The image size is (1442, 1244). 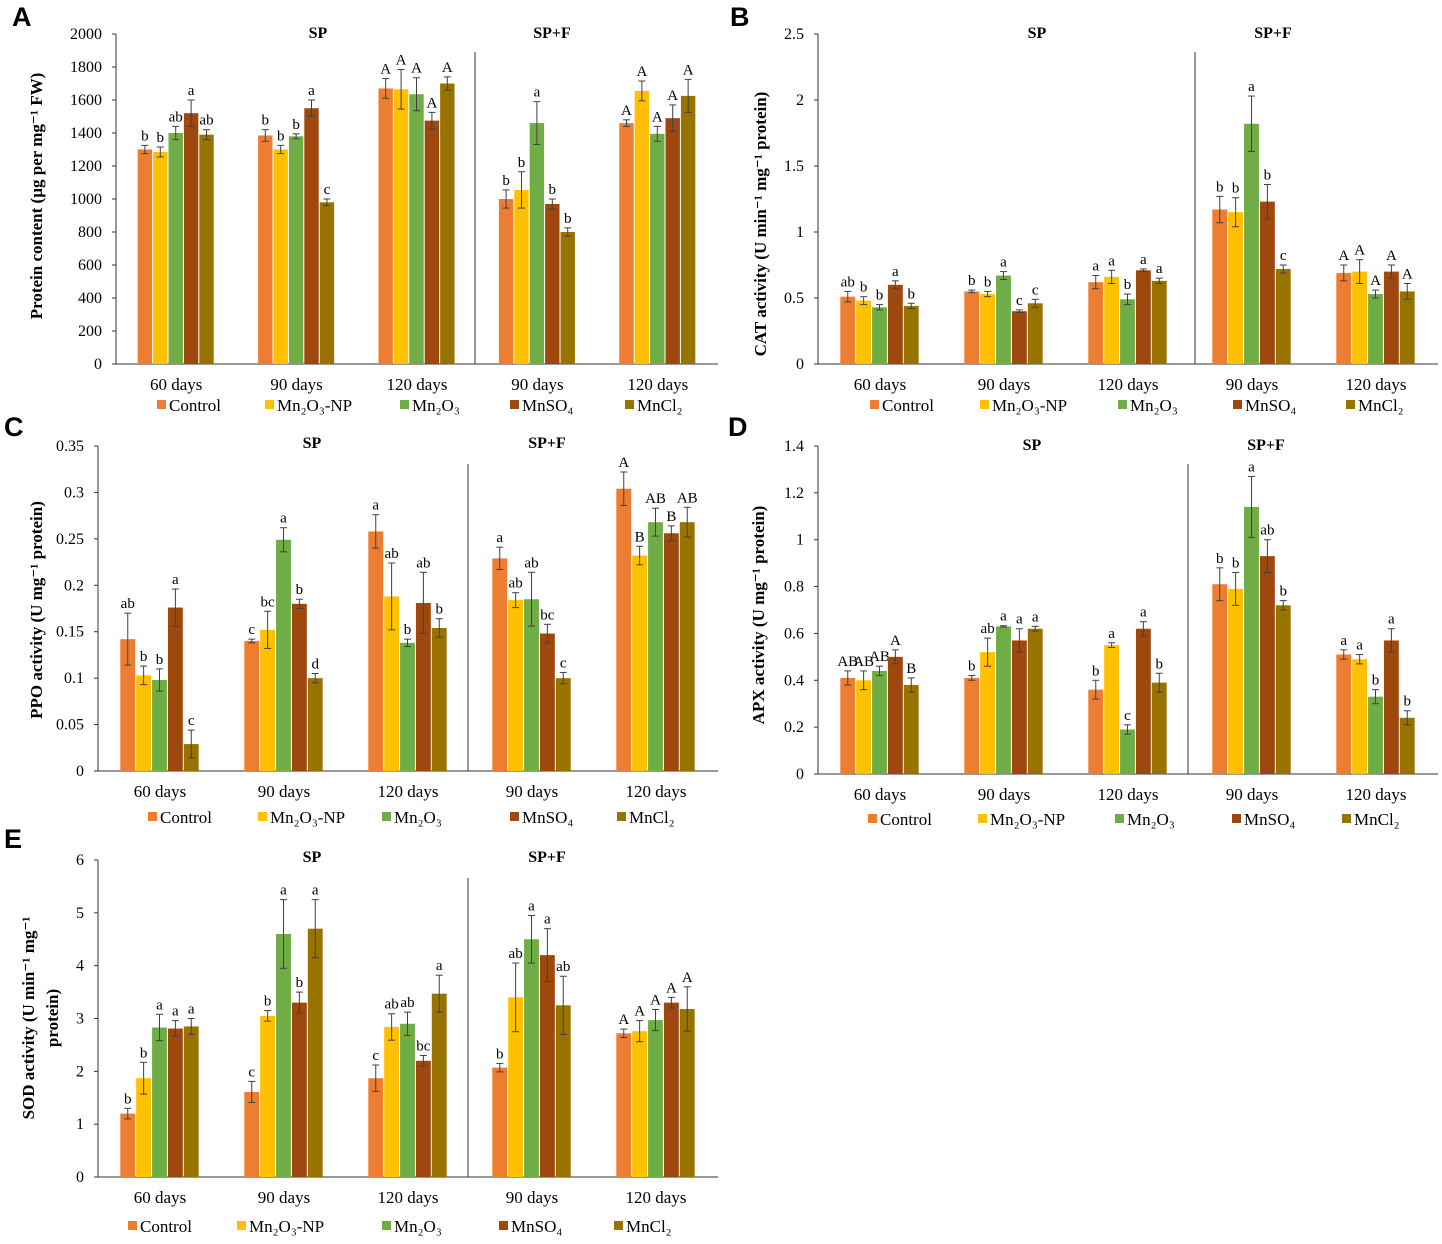 I want to click on panel-letter: B, so click(x=740, y=17).